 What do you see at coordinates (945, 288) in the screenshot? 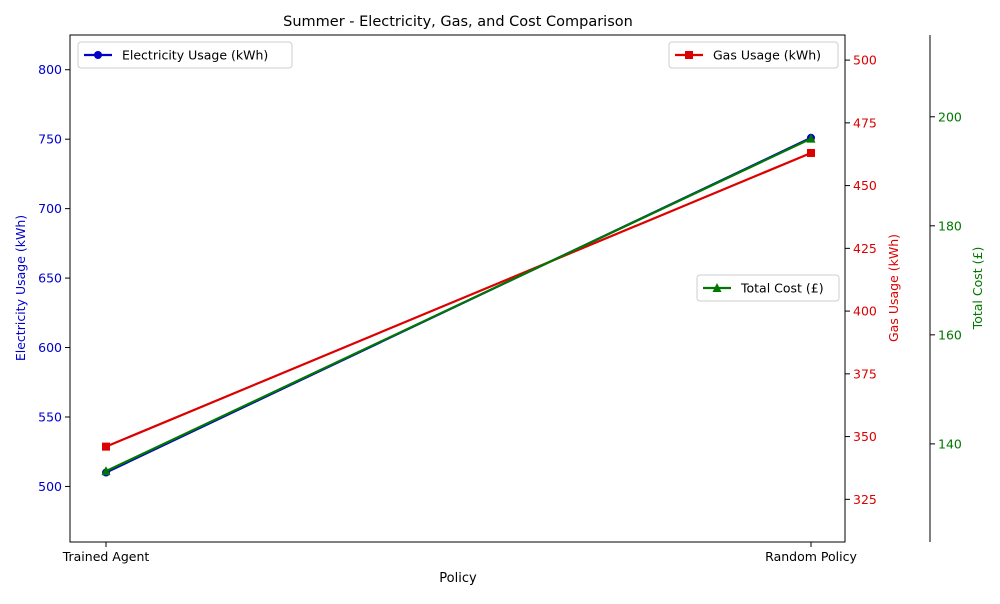
I see `cost-axis: 140 160 180 200` at bounding box center [945, 288].